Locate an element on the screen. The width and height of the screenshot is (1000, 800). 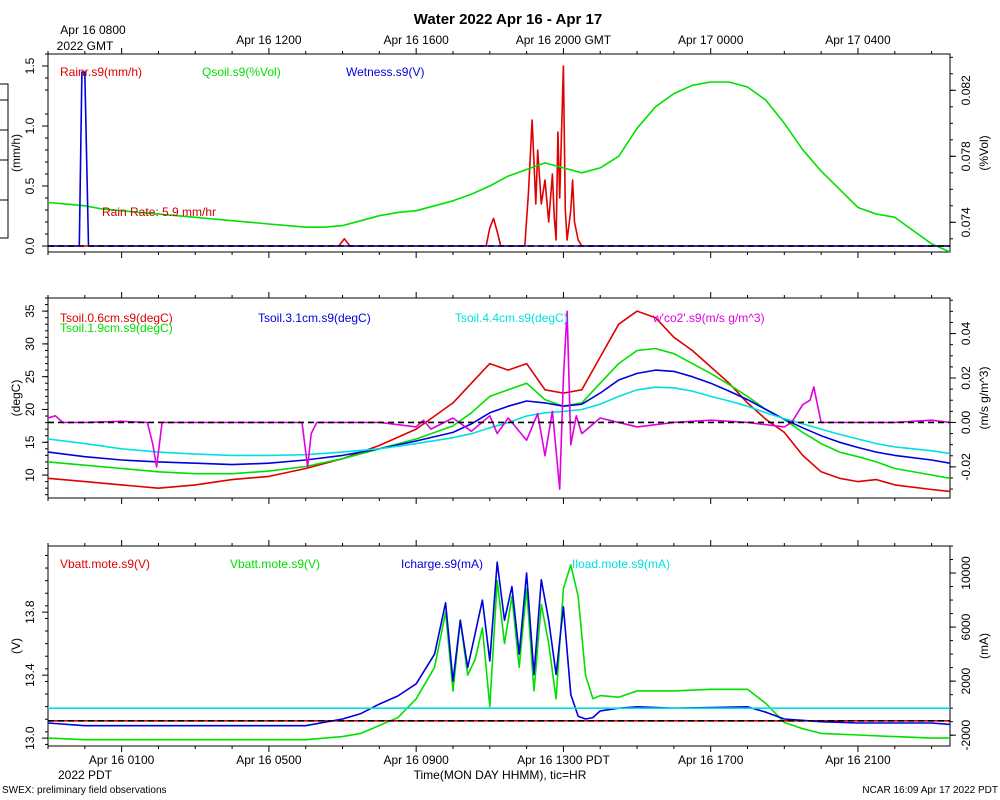
right-y-tick-label: 0.02 is located at coordinates (966, 378).